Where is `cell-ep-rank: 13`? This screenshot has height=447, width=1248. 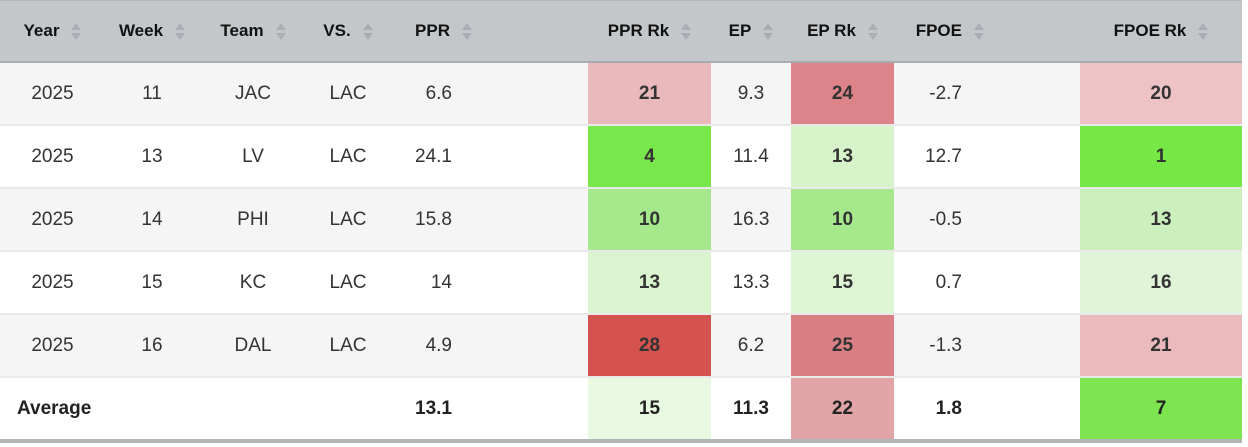 cell-ep-rank: 13 is located at coordinates (842, 156).